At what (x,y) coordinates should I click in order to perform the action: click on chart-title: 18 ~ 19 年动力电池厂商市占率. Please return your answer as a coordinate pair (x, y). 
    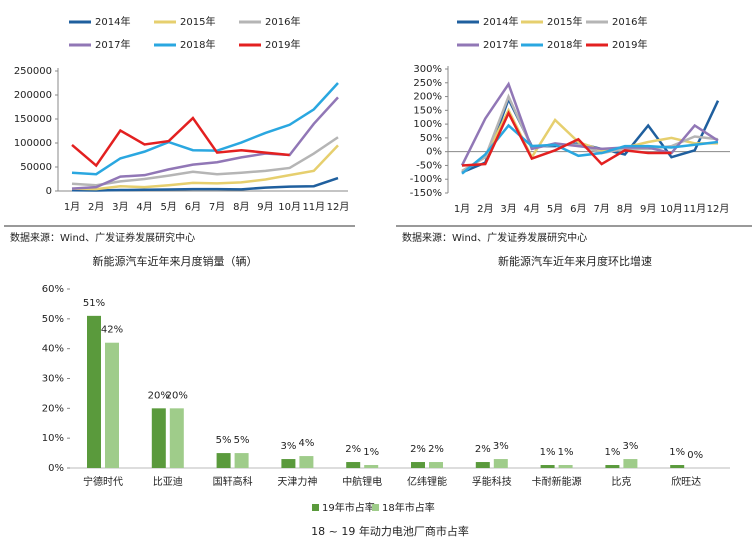
    Looking at the image, I should click on (390, 531).